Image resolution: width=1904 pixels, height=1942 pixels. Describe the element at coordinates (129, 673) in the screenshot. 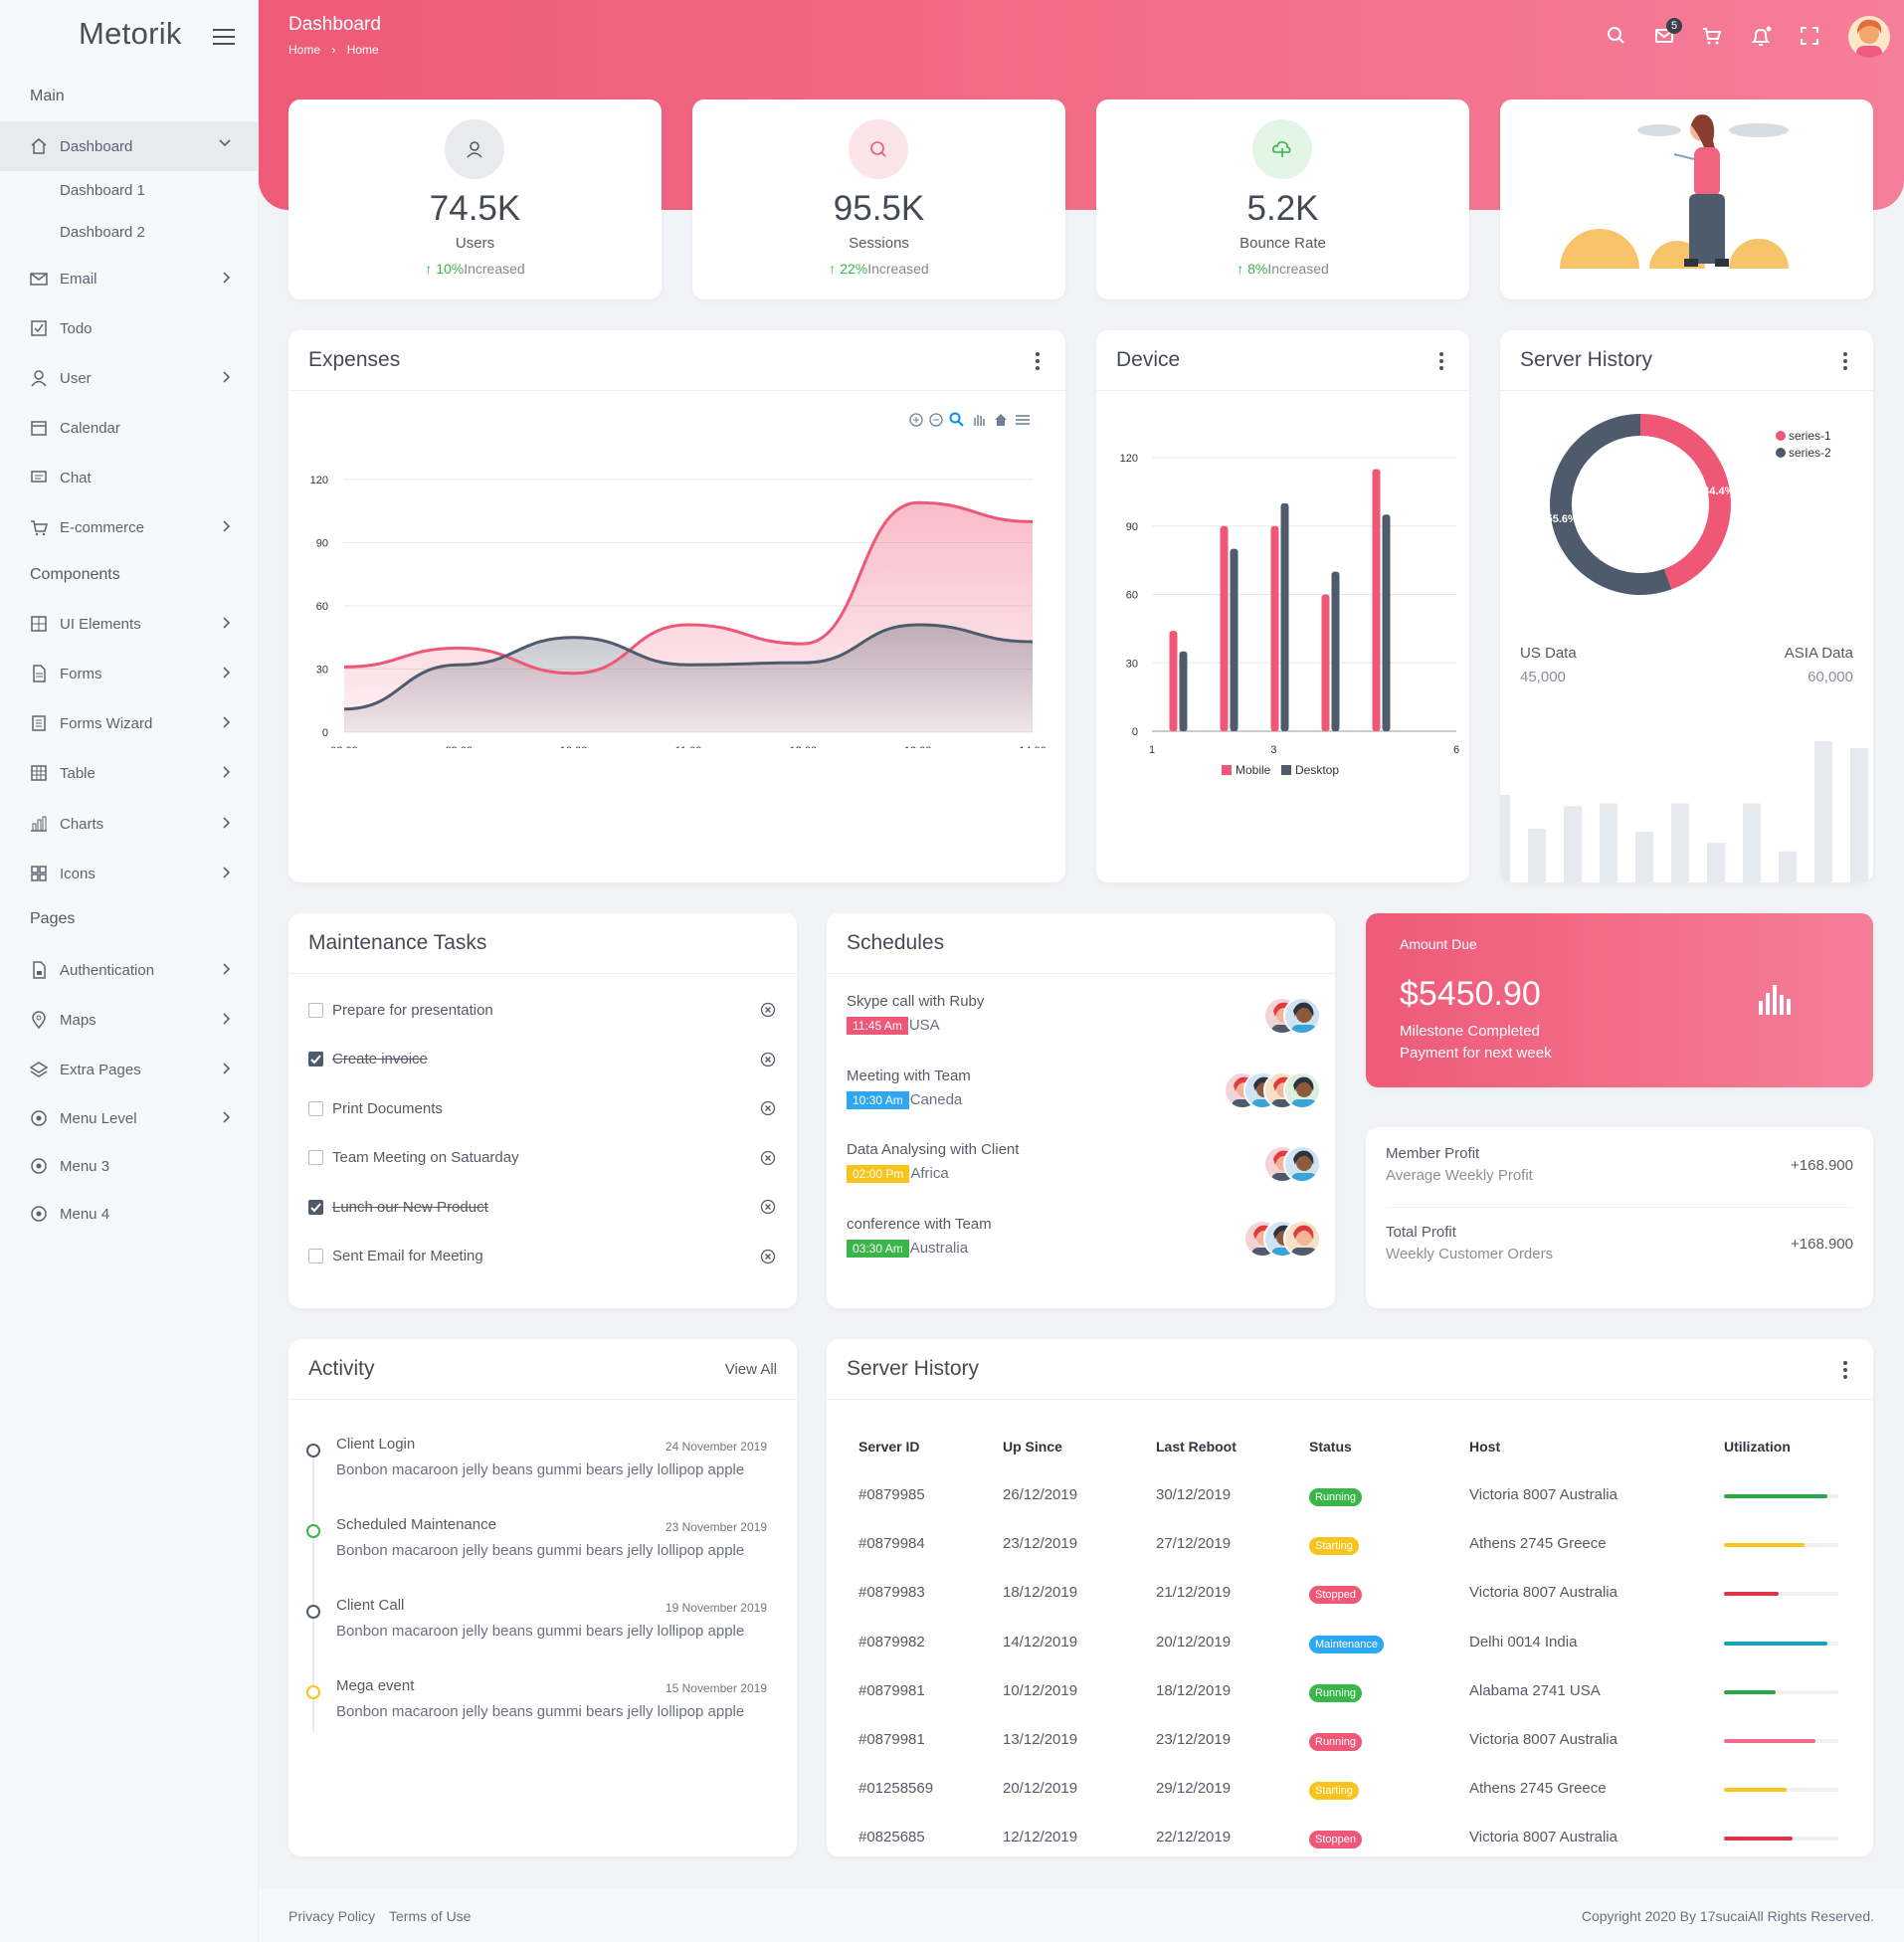

I see `sidebar-item-forms: Forms` at that location.